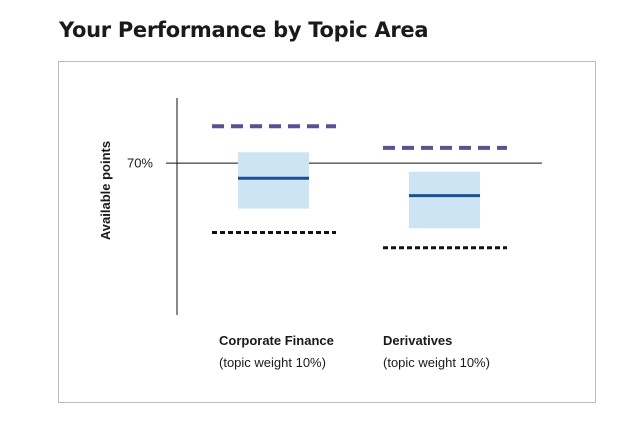 The height and width of the screenshot is (437, 627). What do you see at coordinates (140, 163) in the screenshot?
I see `reference-line-label: 70%` at bounding box center [140, 163].